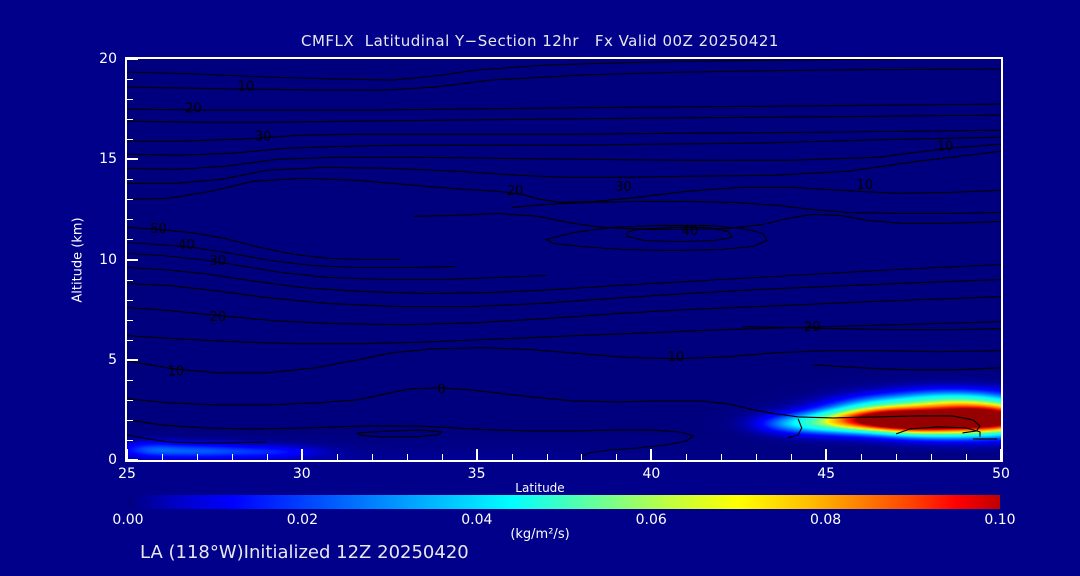 This screenshot has height=576, width=1080. I want to click on colorbar-tick-label: 0.04, so click(477, 520).